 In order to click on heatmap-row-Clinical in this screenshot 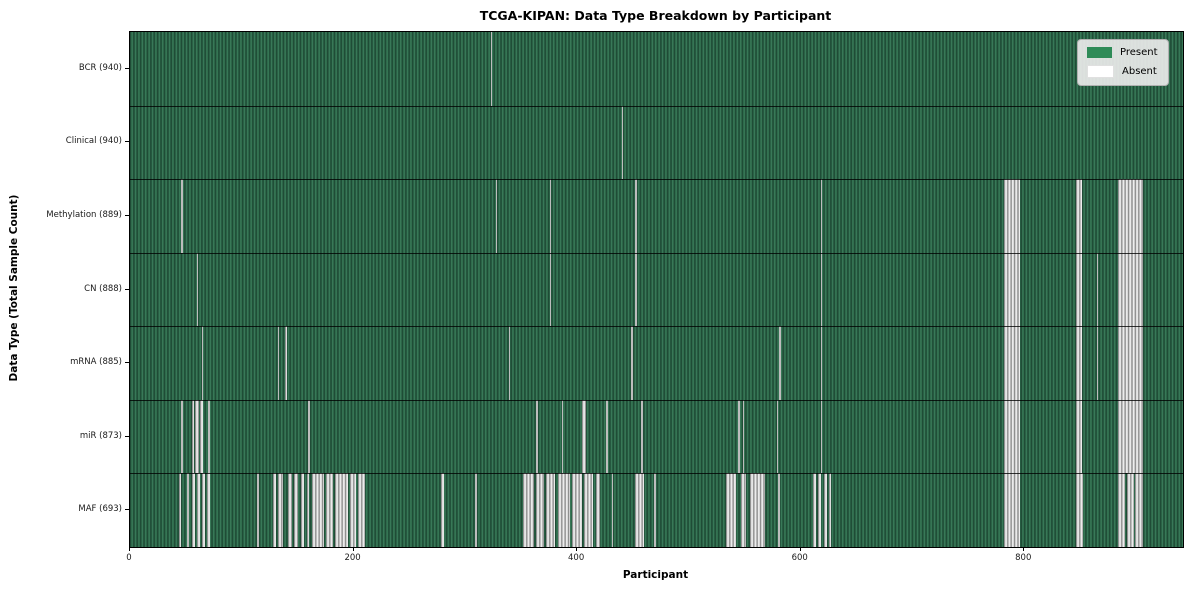, I will do `click(656, 142)`.